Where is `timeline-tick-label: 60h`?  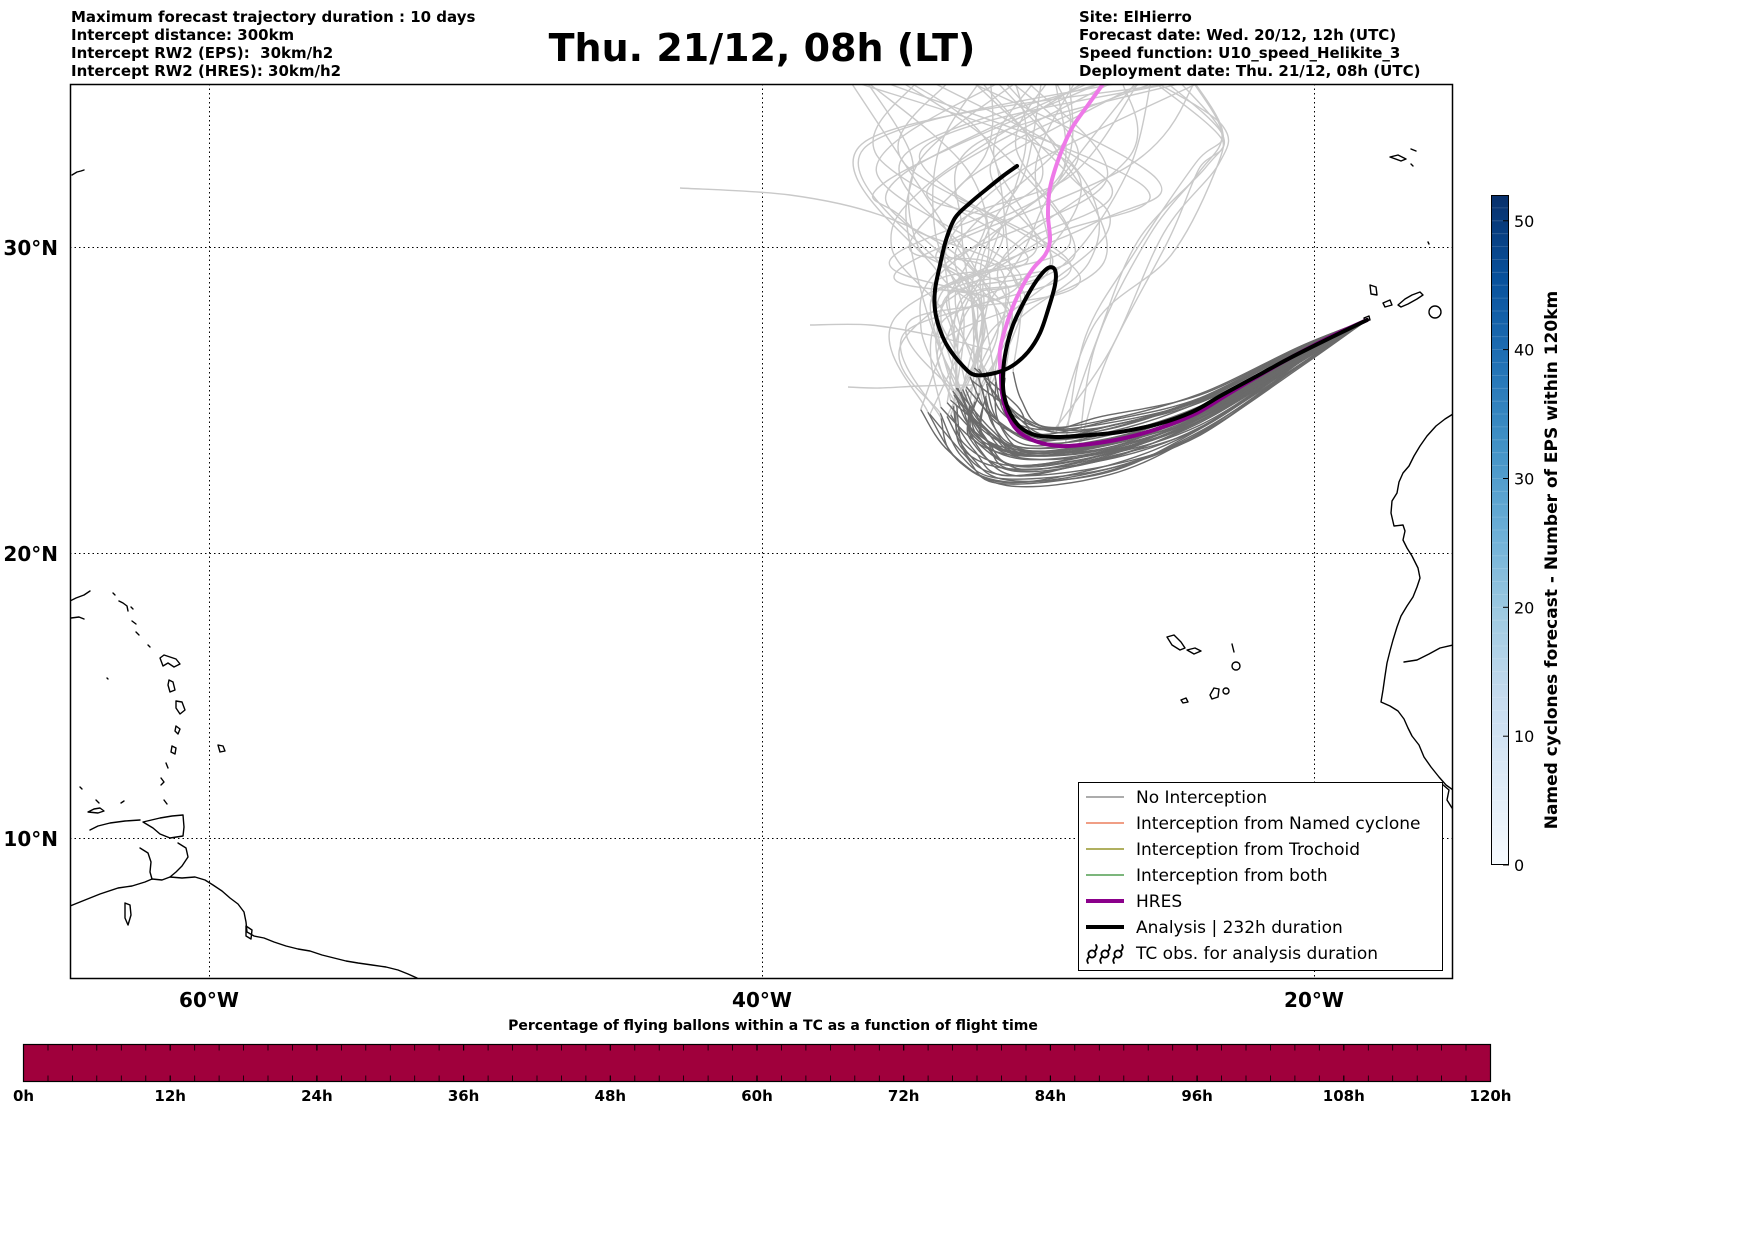
timeline-tick-label: 60h is located at coordinates (757, 1096).